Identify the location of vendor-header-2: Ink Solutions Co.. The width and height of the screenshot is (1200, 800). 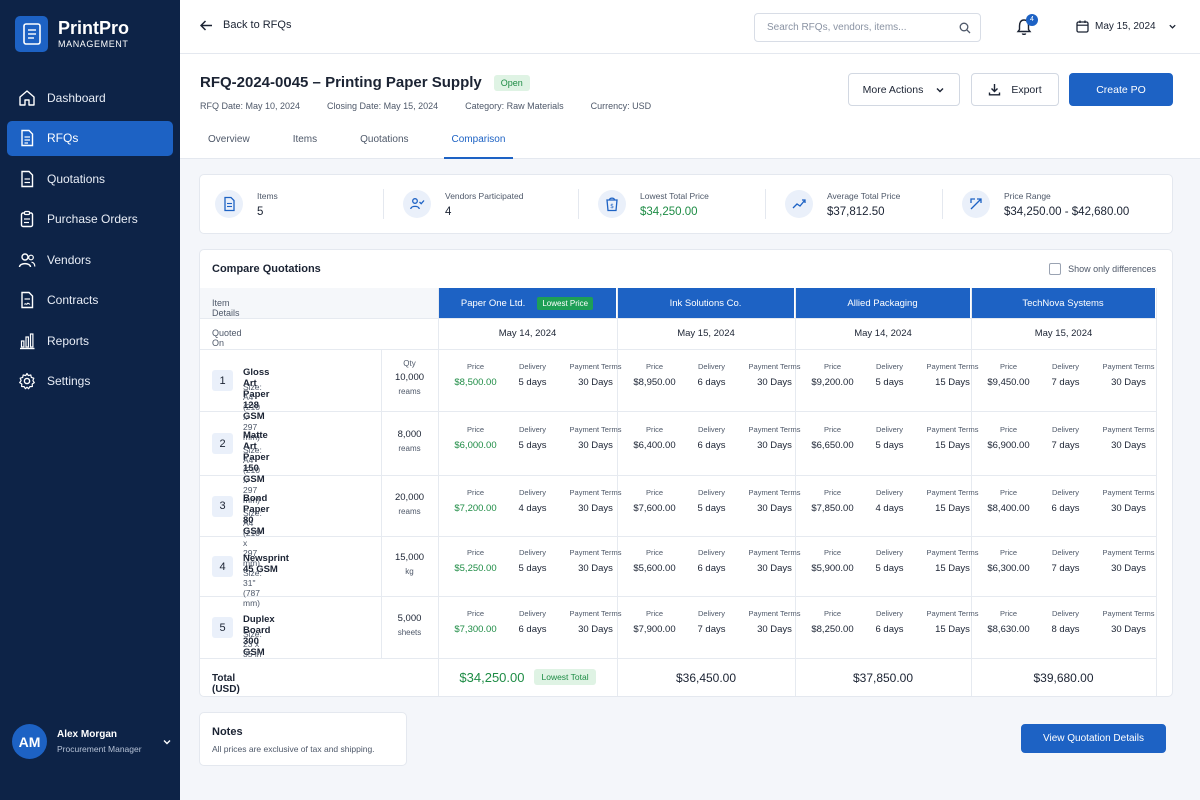
(705, 303).